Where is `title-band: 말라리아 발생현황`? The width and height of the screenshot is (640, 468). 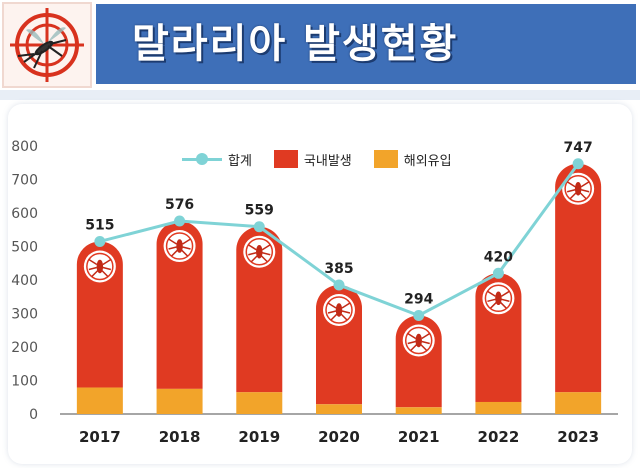 title-band: 말라리아 발생현황 is located at coordinates (366, 44).